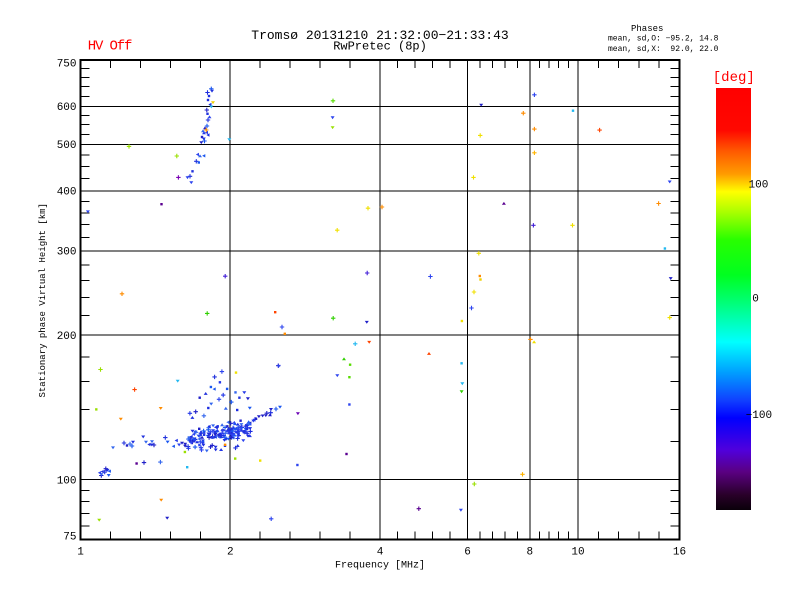 This screenshot has height=600, width=800. What do you see at coordinates (230, 553) in the screenshot?
I see `svg-text: 2` at bounding box center [230, 553].